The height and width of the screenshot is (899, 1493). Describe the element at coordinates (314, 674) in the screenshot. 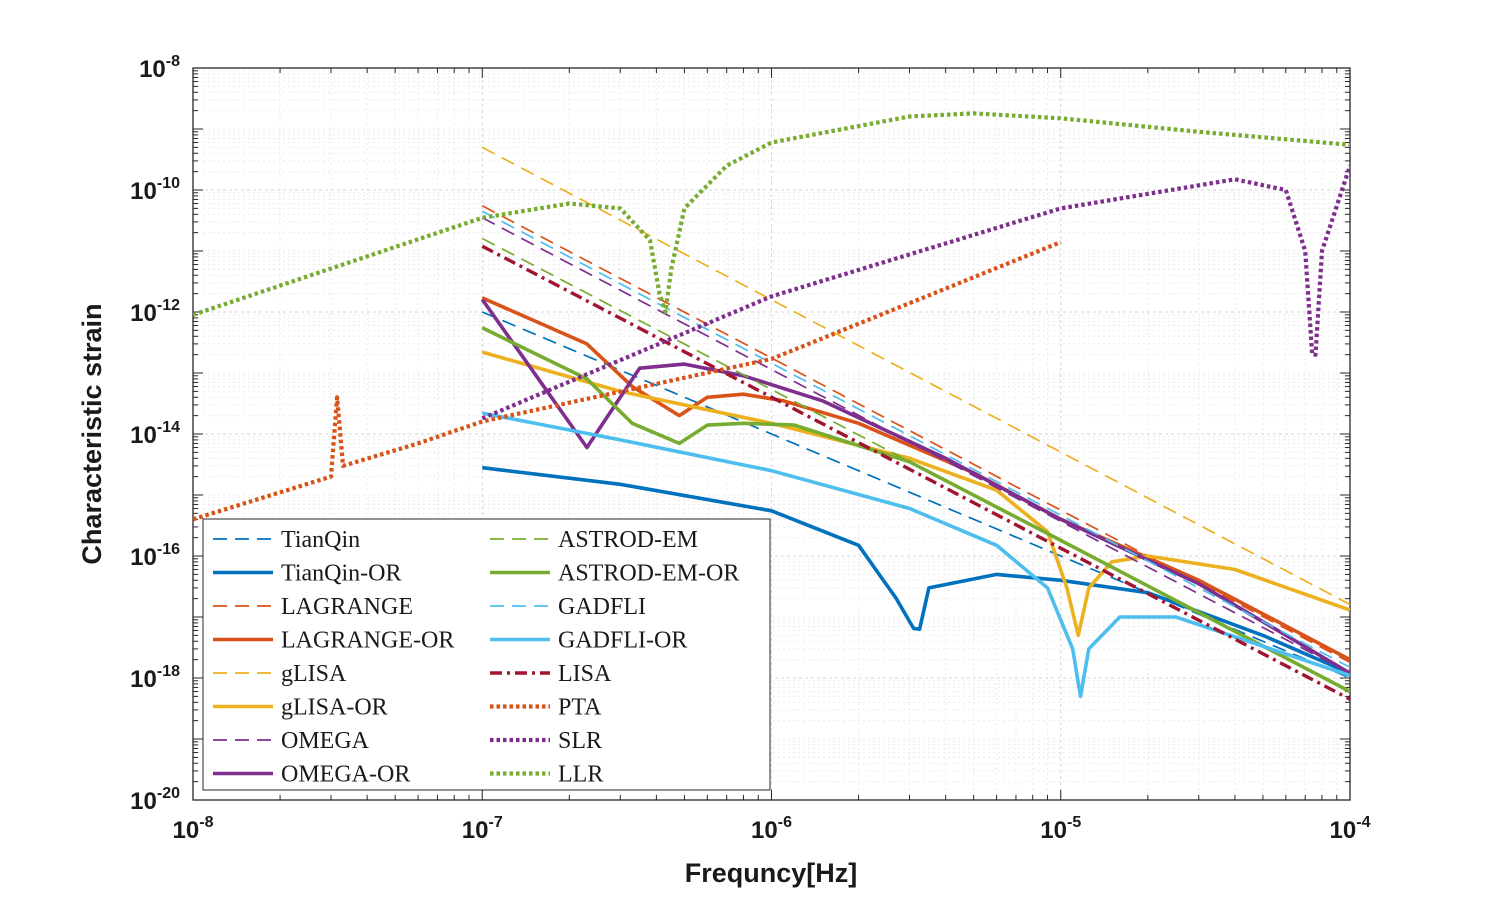

I see `legend-label: gLISA` at that location.